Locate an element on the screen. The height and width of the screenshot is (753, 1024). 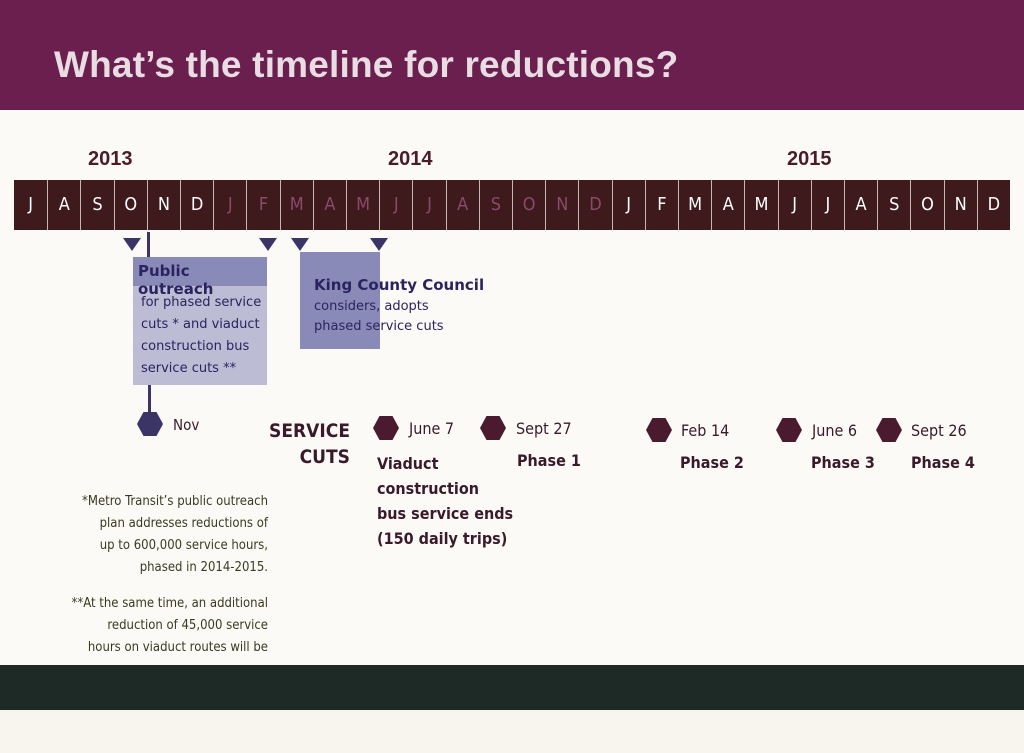
outreach-line: cuts * and viaduct is located at coordinates (200, 324).